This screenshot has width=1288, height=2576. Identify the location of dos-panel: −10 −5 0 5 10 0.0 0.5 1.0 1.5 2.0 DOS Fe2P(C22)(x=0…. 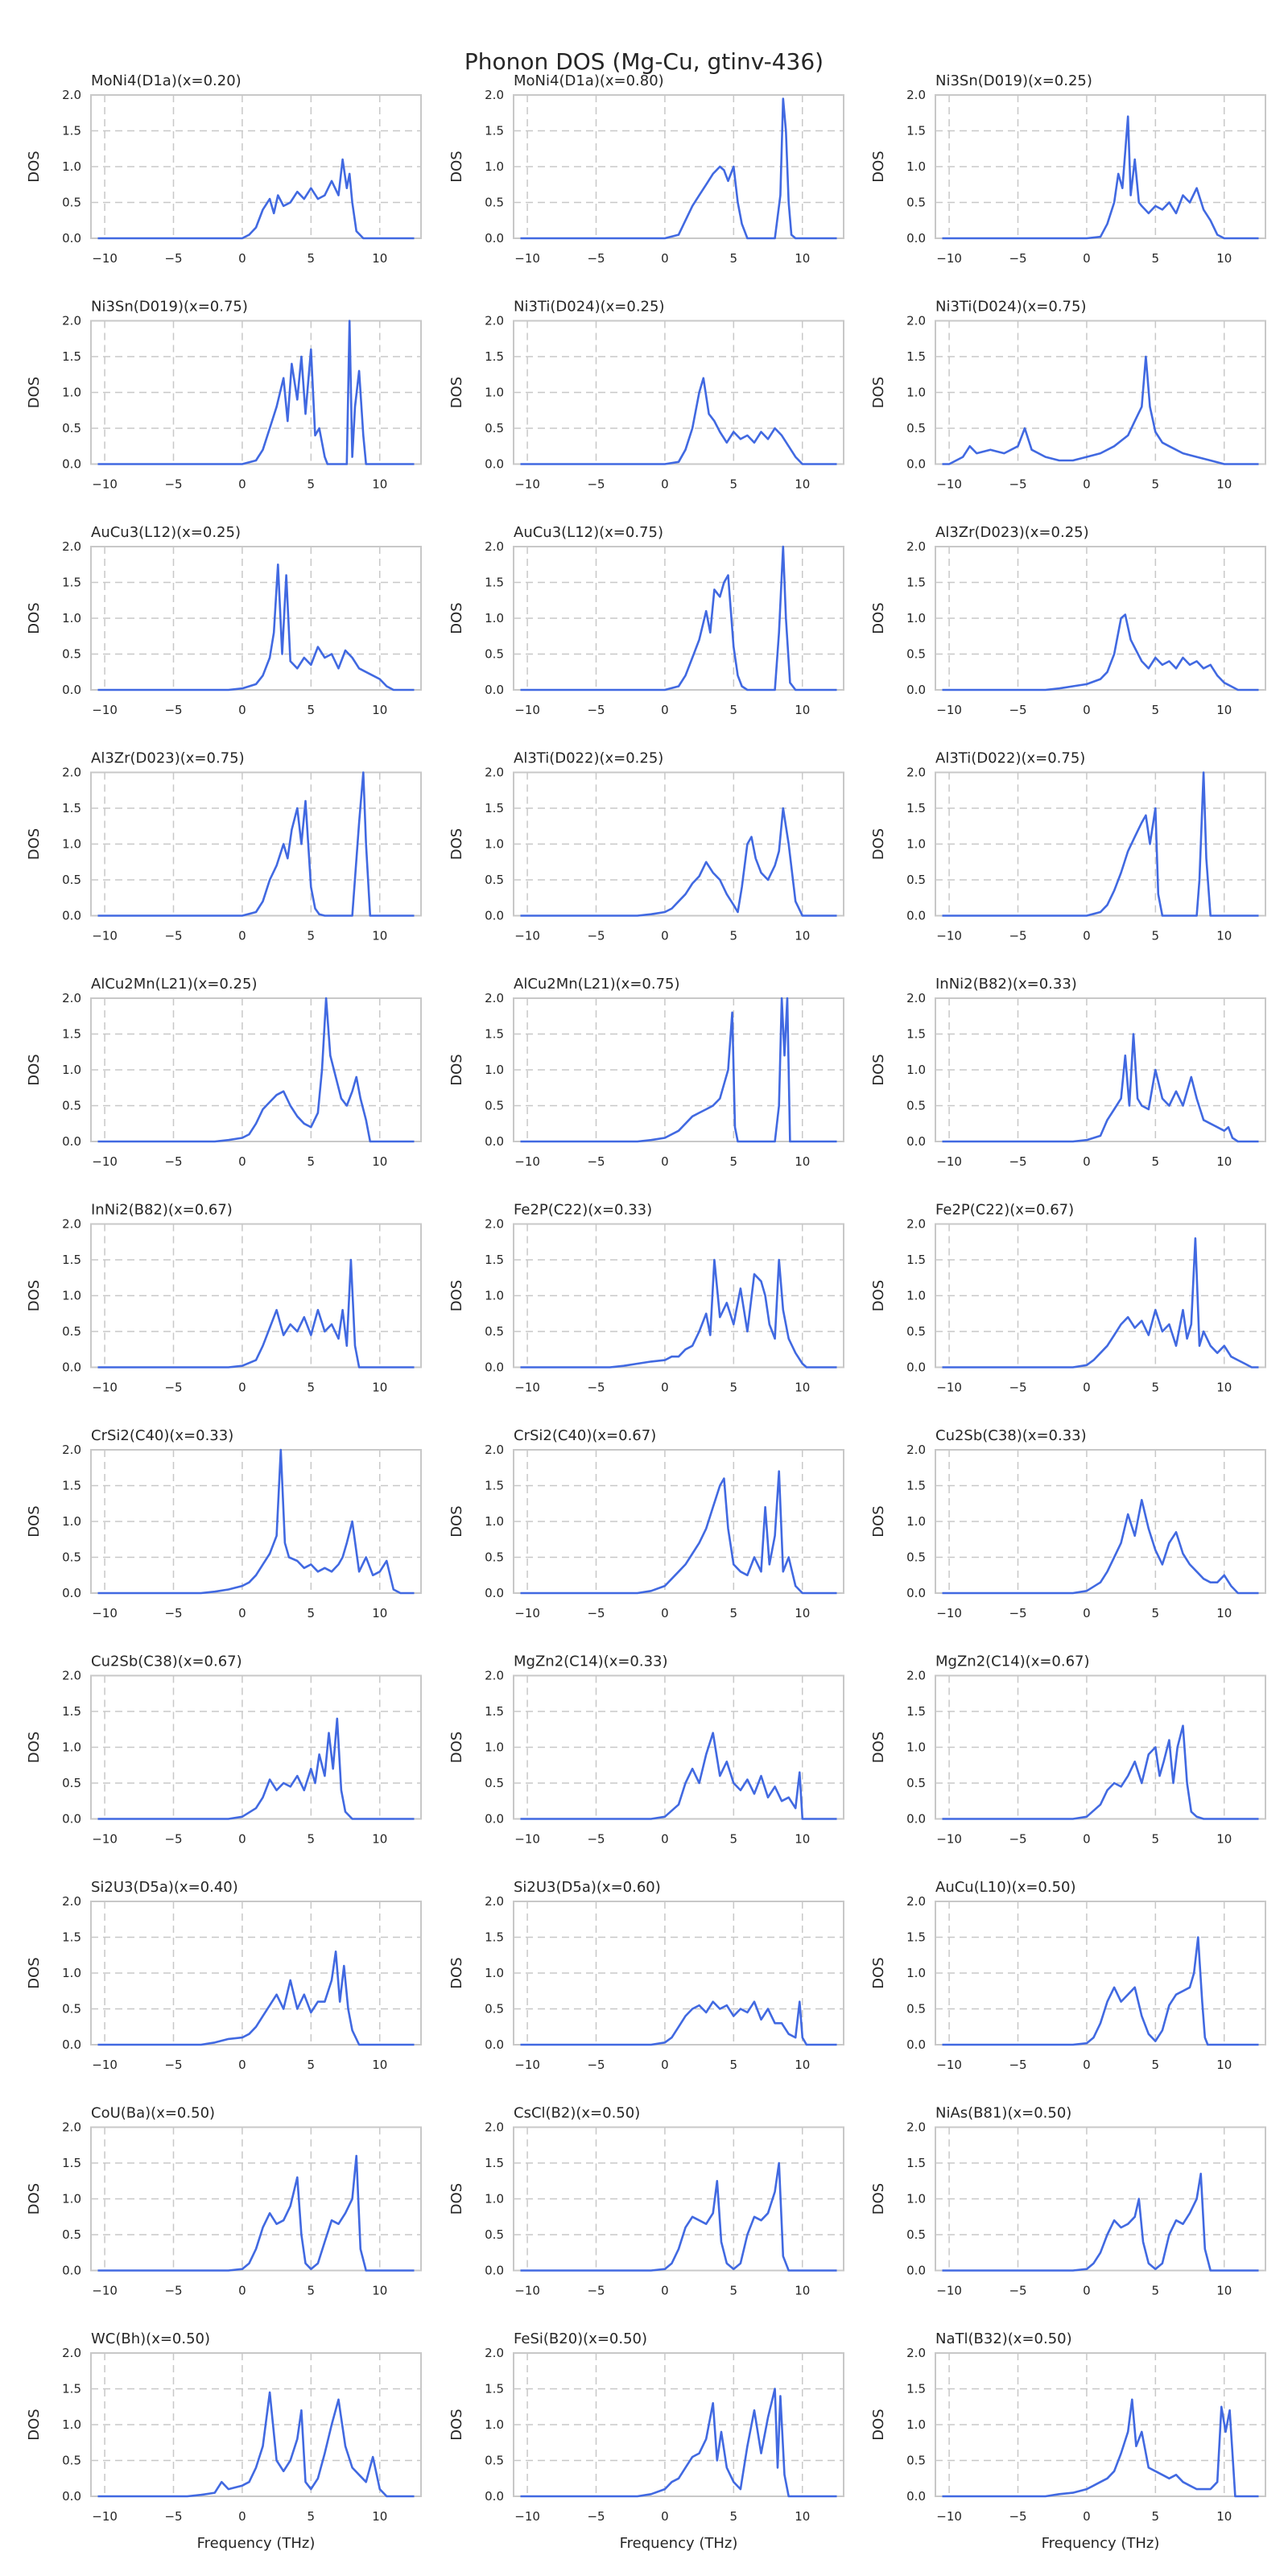
(1068, 1298).